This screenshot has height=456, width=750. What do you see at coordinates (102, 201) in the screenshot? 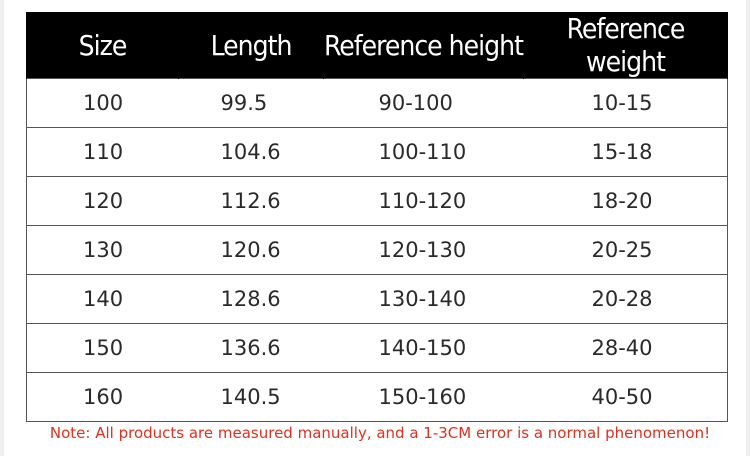
I see `cell-size: 120` at bounding box center [102, 201].